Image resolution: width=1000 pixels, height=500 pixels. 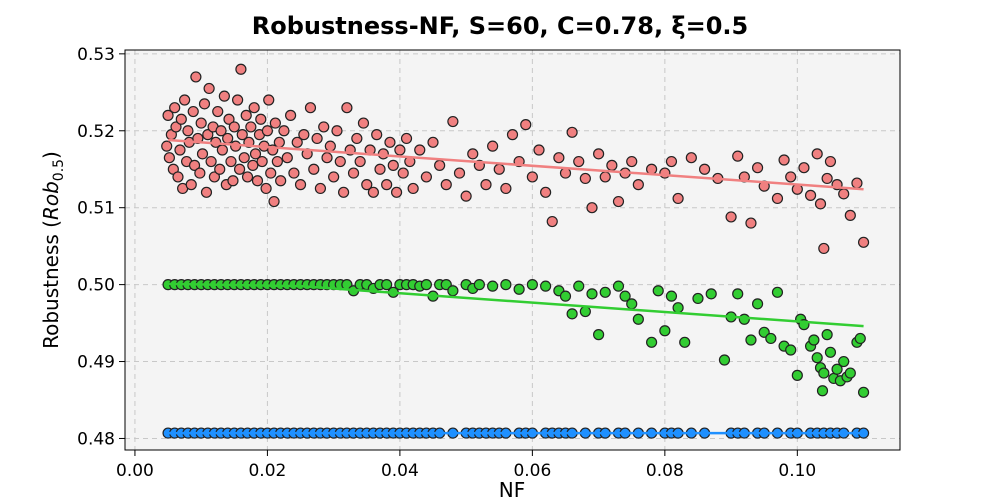 I want to click on x-axis-label: NF, so click(x=512, y=489).